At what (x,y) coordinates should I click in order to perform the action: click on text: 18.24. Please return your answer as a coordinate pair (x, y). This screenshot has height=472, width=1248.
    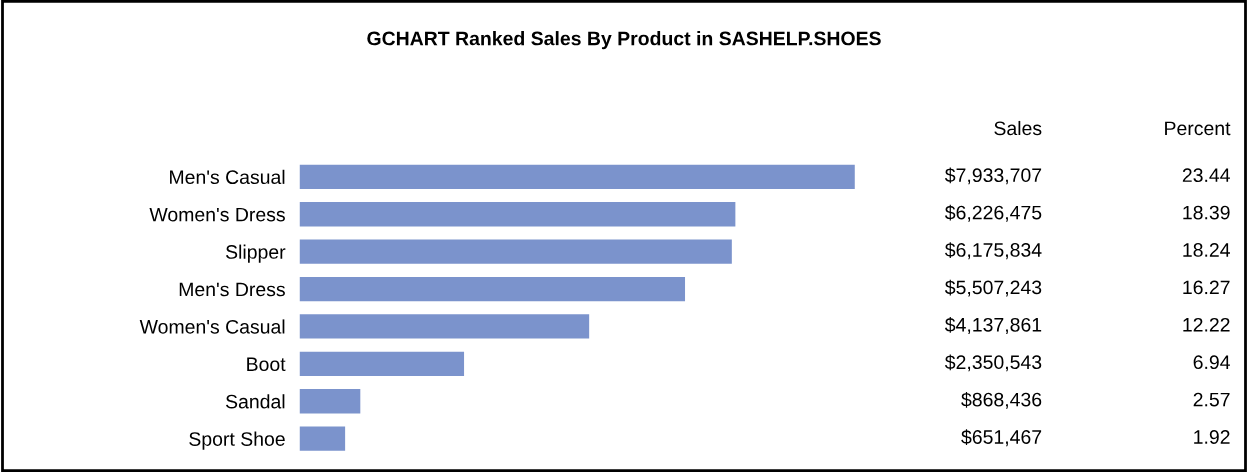
    Looking at the image, I should click on (1206, 250).